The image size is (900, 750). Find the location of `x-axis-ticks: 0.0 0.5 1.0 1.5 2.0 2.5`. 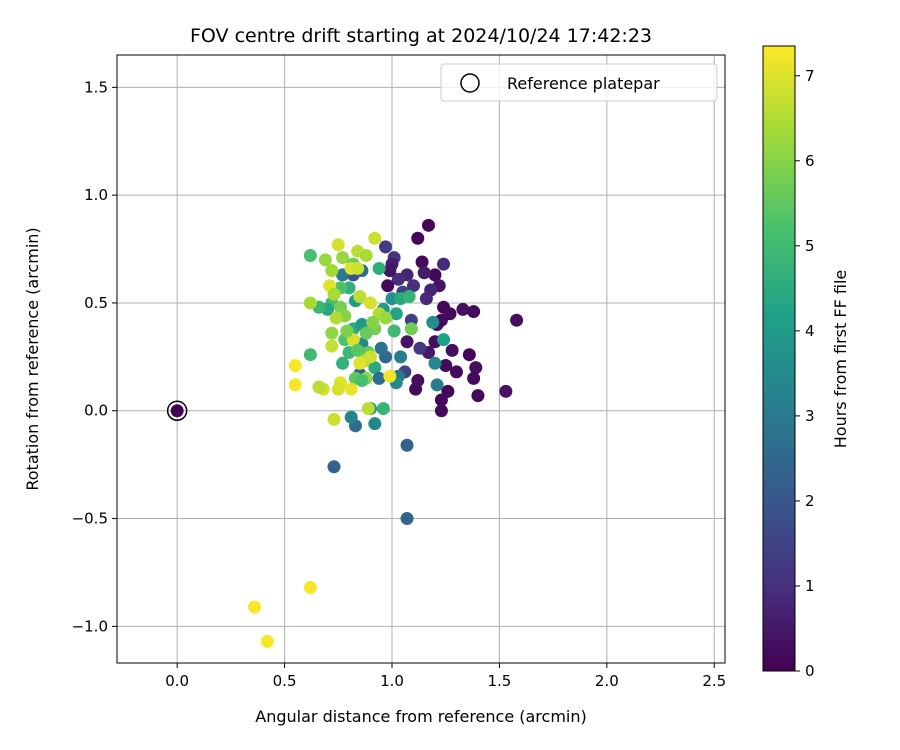

x-axis-ticks: 0.0 0.5 1.0 1.5 2.0 2.5 is located at coordinates (445, 676).